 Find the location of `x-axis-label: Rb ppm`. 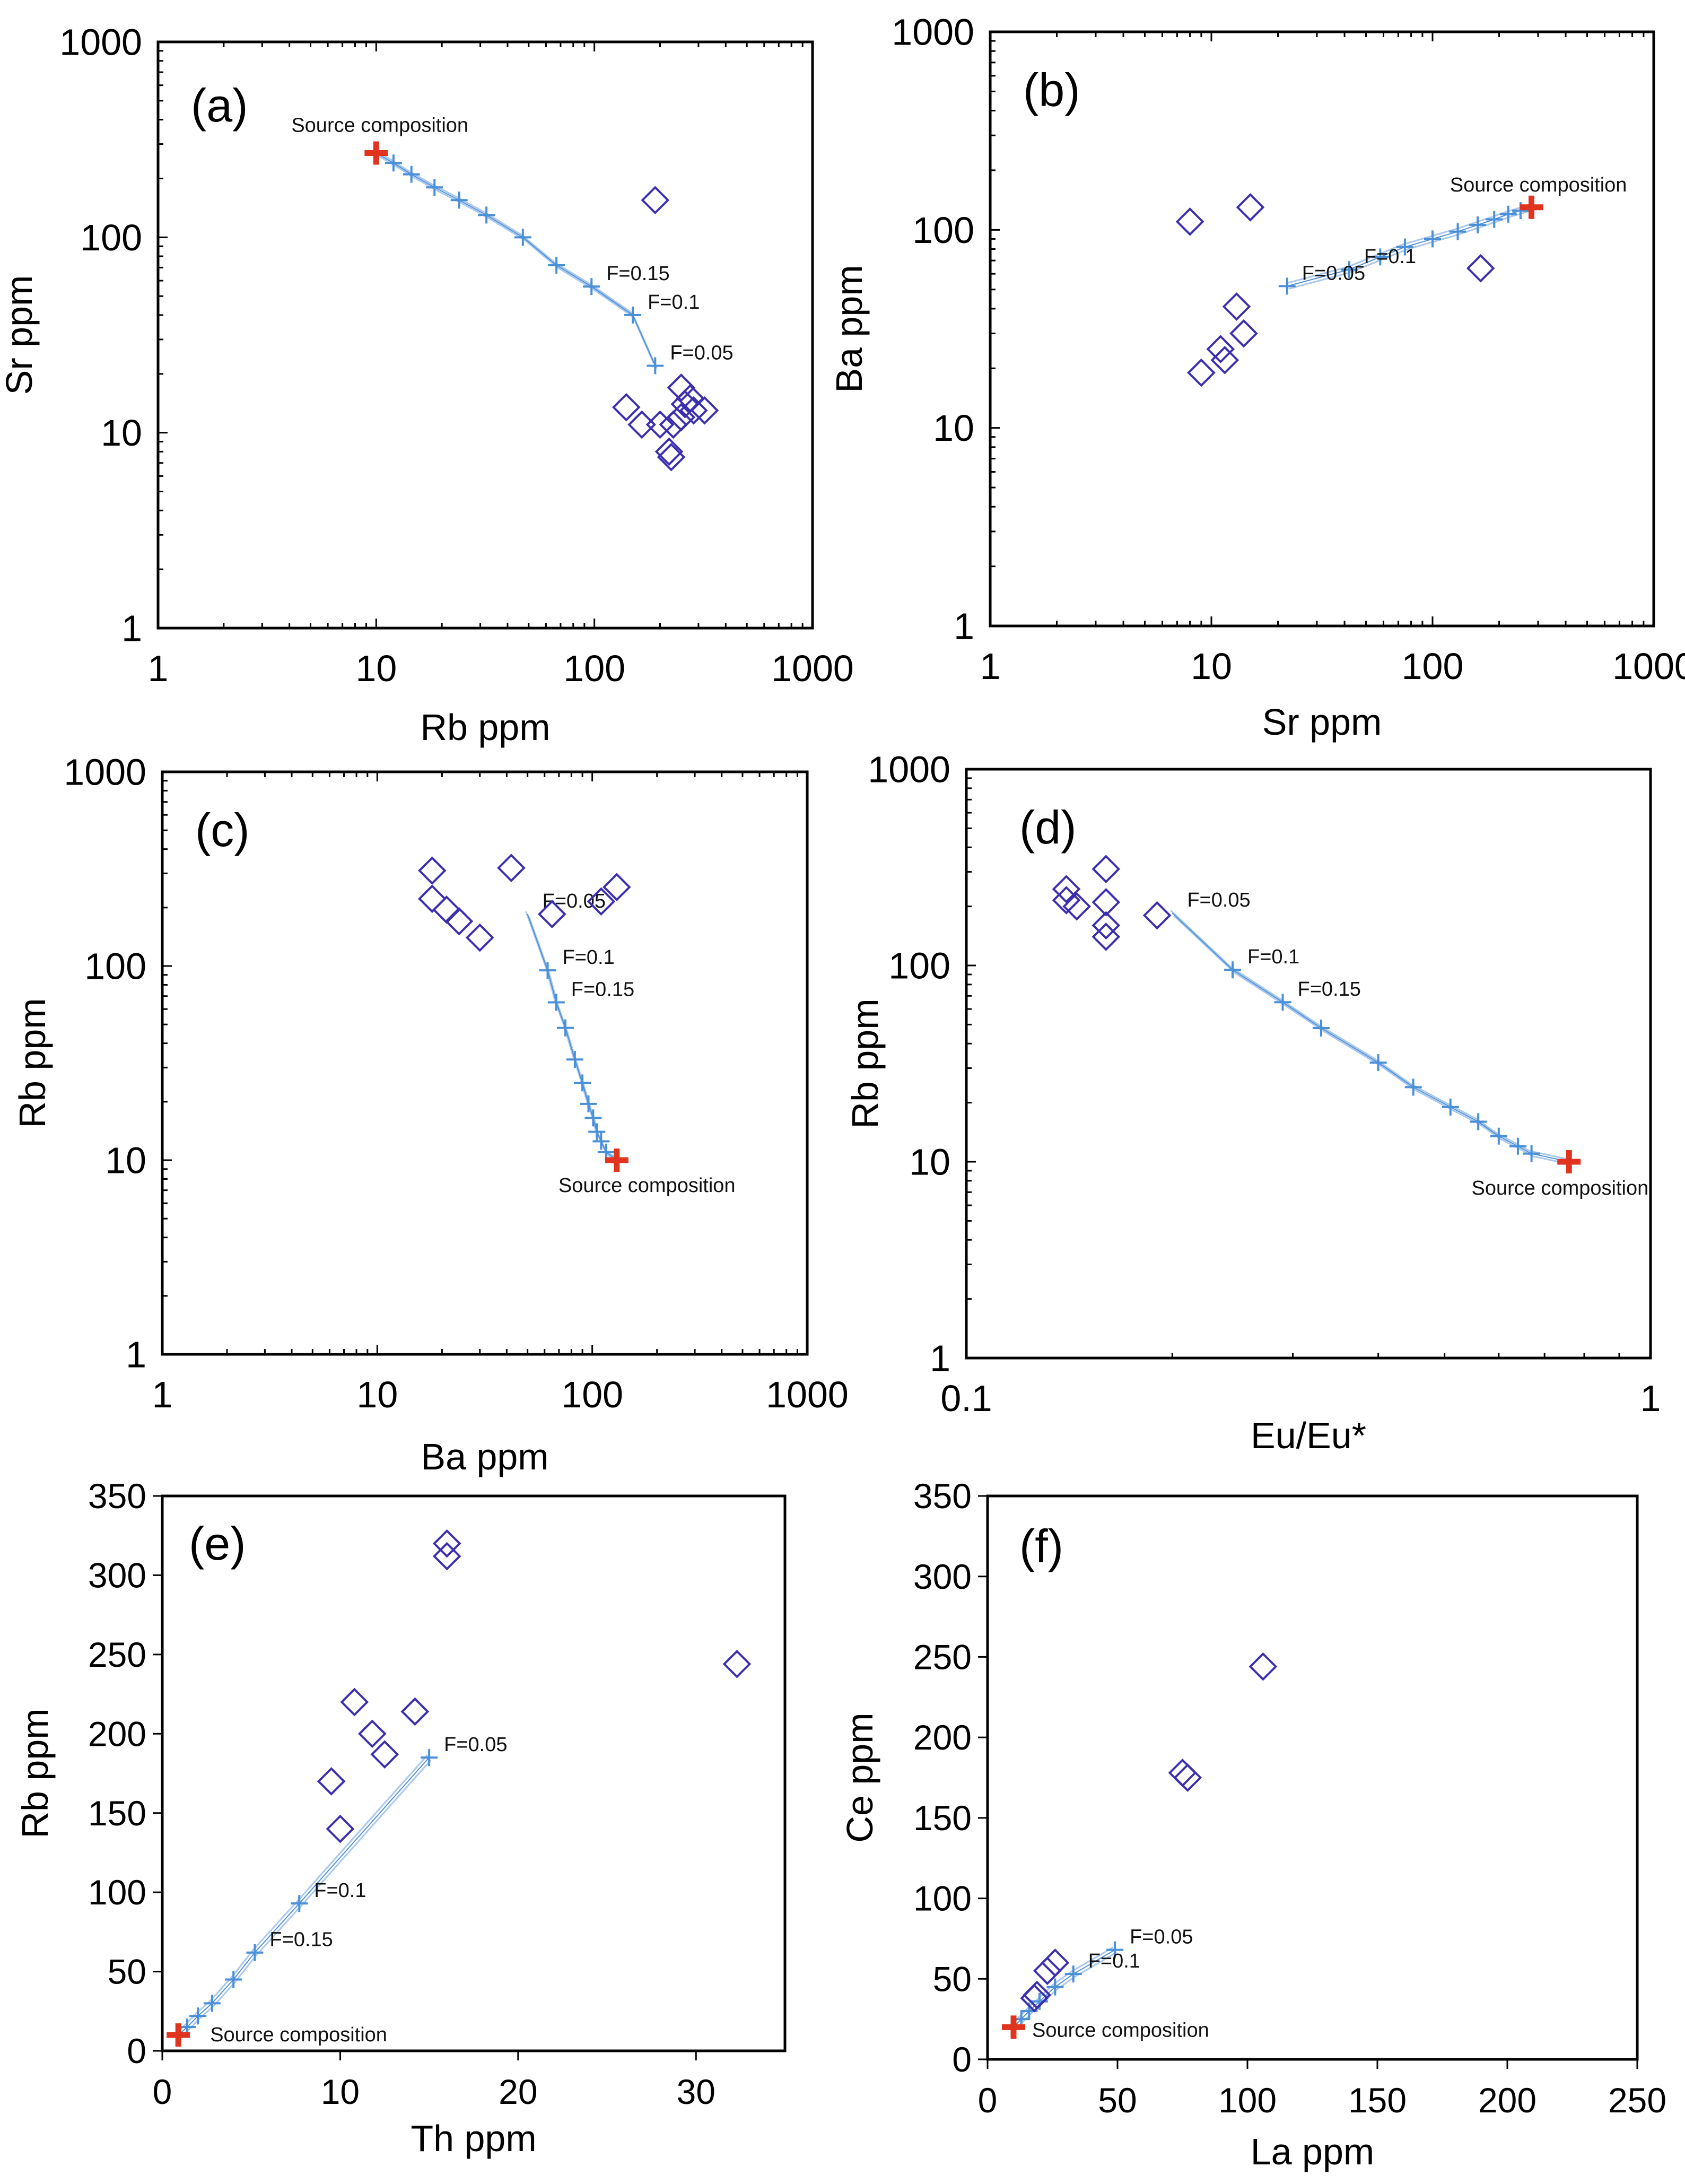

x-axis-label: Rb ppm is located at coordinates (485, 727).